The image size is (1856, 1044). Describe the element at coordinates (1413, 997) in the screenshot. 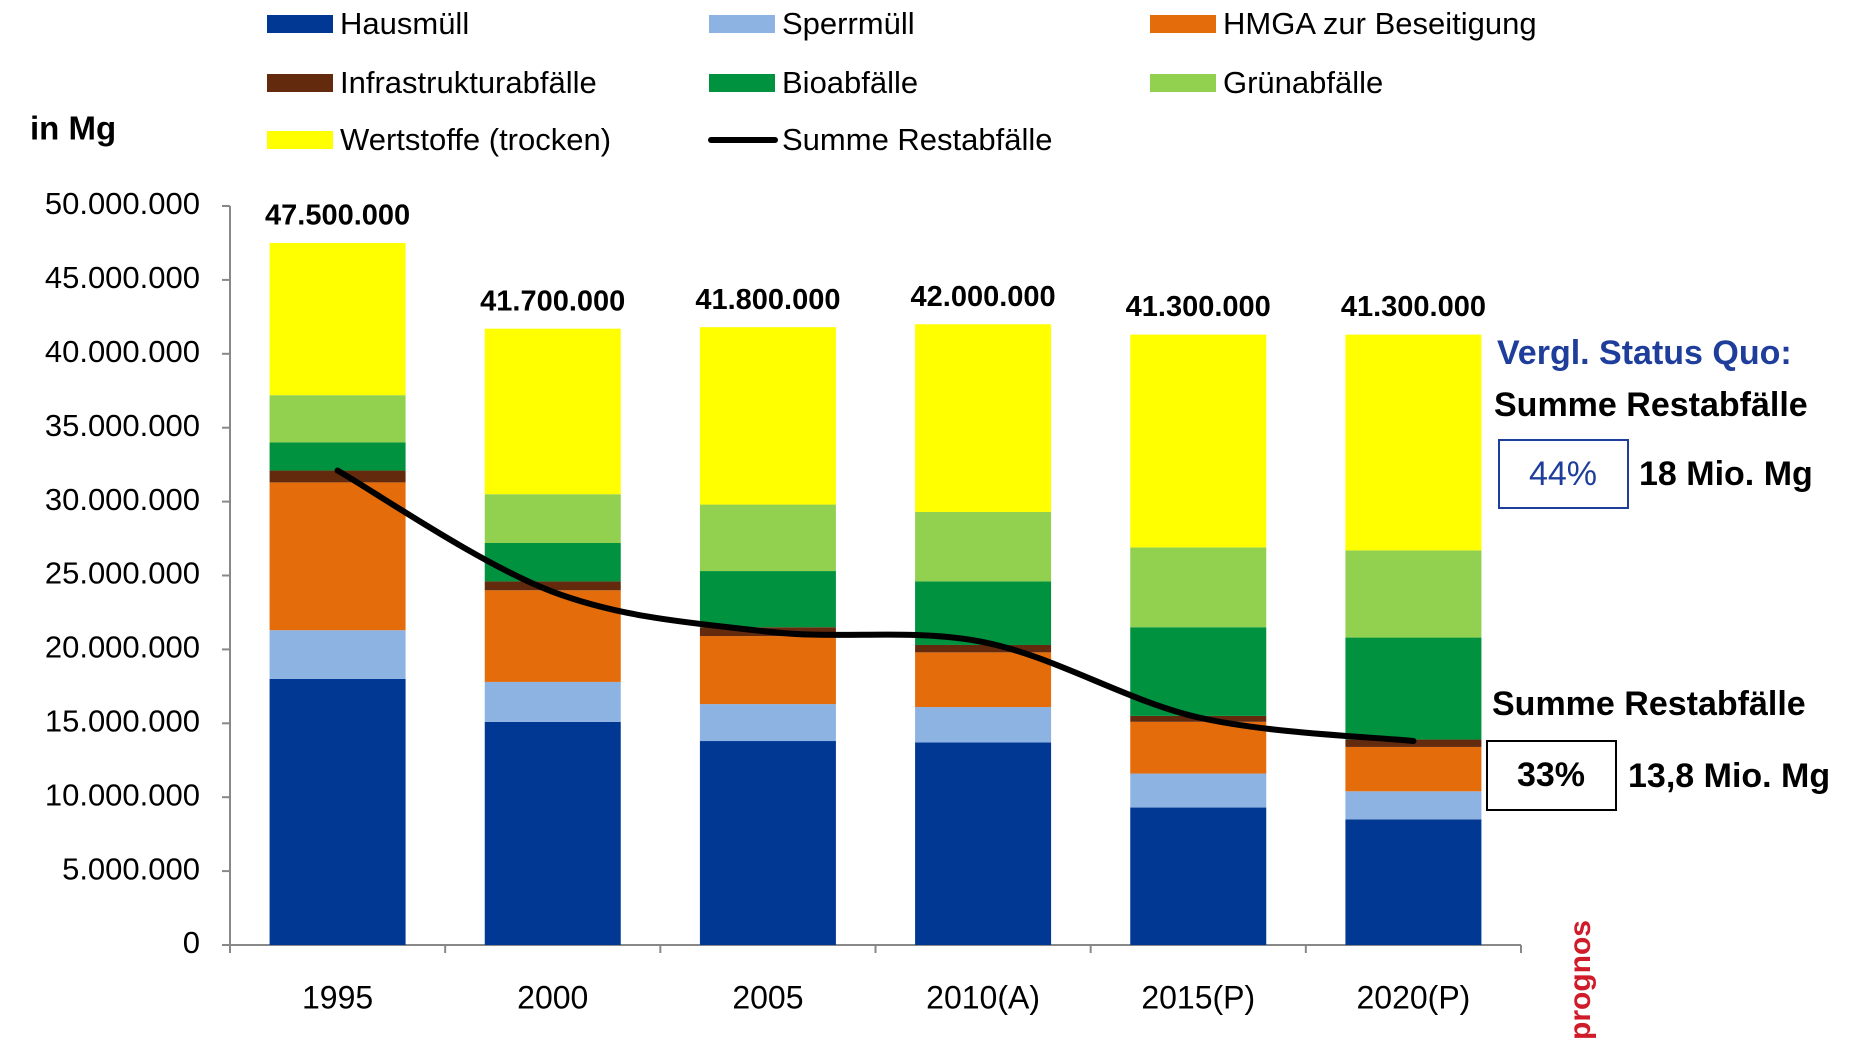

I see `x-tick-label: 2020(P)` at that location.